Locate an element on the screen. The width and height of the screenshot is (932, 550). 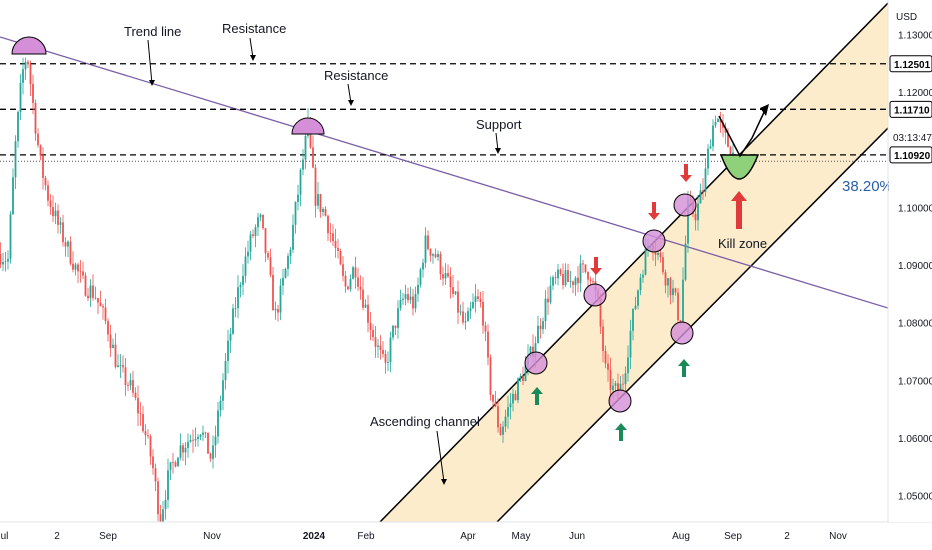
support-label: Support is located at coordinates (499, 124).